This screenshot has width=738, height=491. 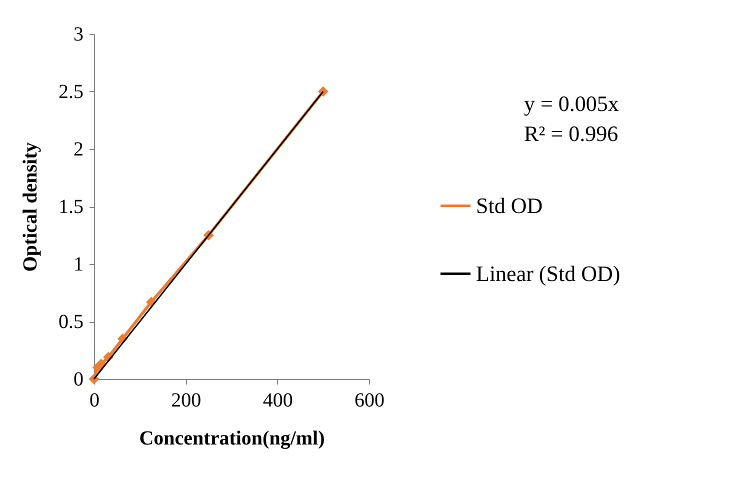 What do you see at coordinates (232, 439) in the screenshot?
I see `x-axis-title: Concentration(ng/ml)` at bounding box center [232, 439].